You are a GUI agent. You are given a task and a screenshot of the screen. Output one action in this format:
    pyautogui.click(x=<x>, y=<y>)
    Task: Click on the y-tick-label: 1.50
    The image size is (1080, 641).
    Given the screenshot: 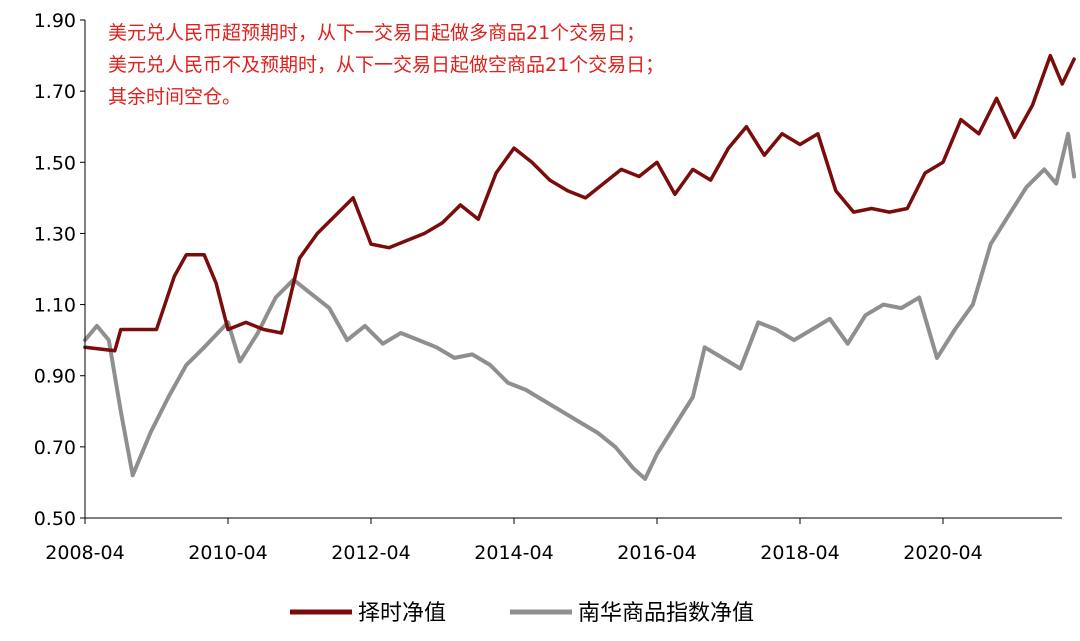 What is the action you would take?
    pyautogui.click(x=55, y=163)
    